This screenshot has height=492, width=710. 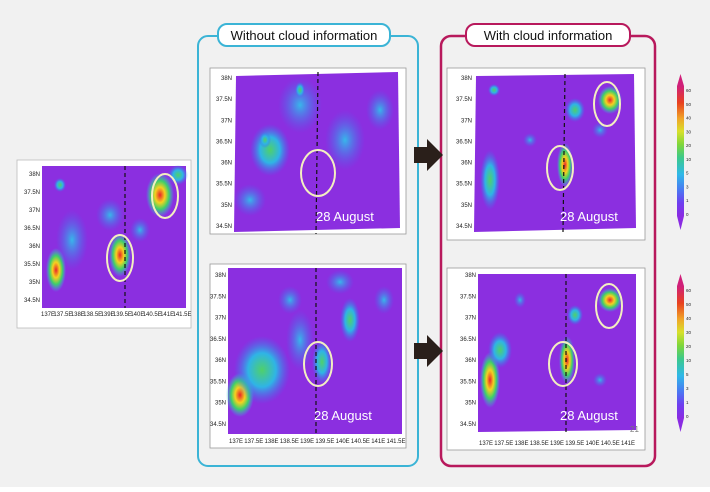 What do you see at coordinates (564, 153) in the screenshot?
I see `with-top-dashed-line` at bounding box center [564, 153].